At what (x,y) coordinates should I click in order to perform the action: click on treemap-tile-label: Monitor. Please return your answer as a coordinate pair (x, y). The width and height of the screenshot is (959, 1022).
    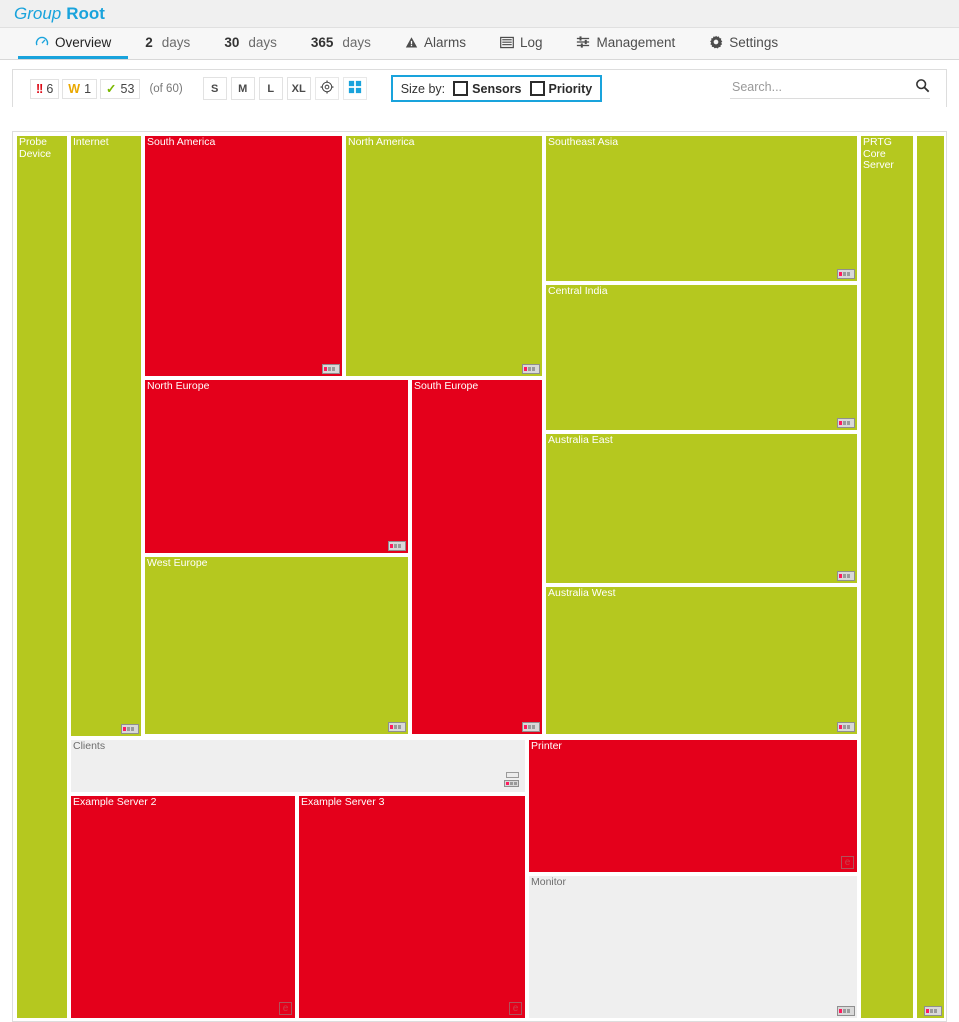
    Looking at the image, I should click on (549, 882).